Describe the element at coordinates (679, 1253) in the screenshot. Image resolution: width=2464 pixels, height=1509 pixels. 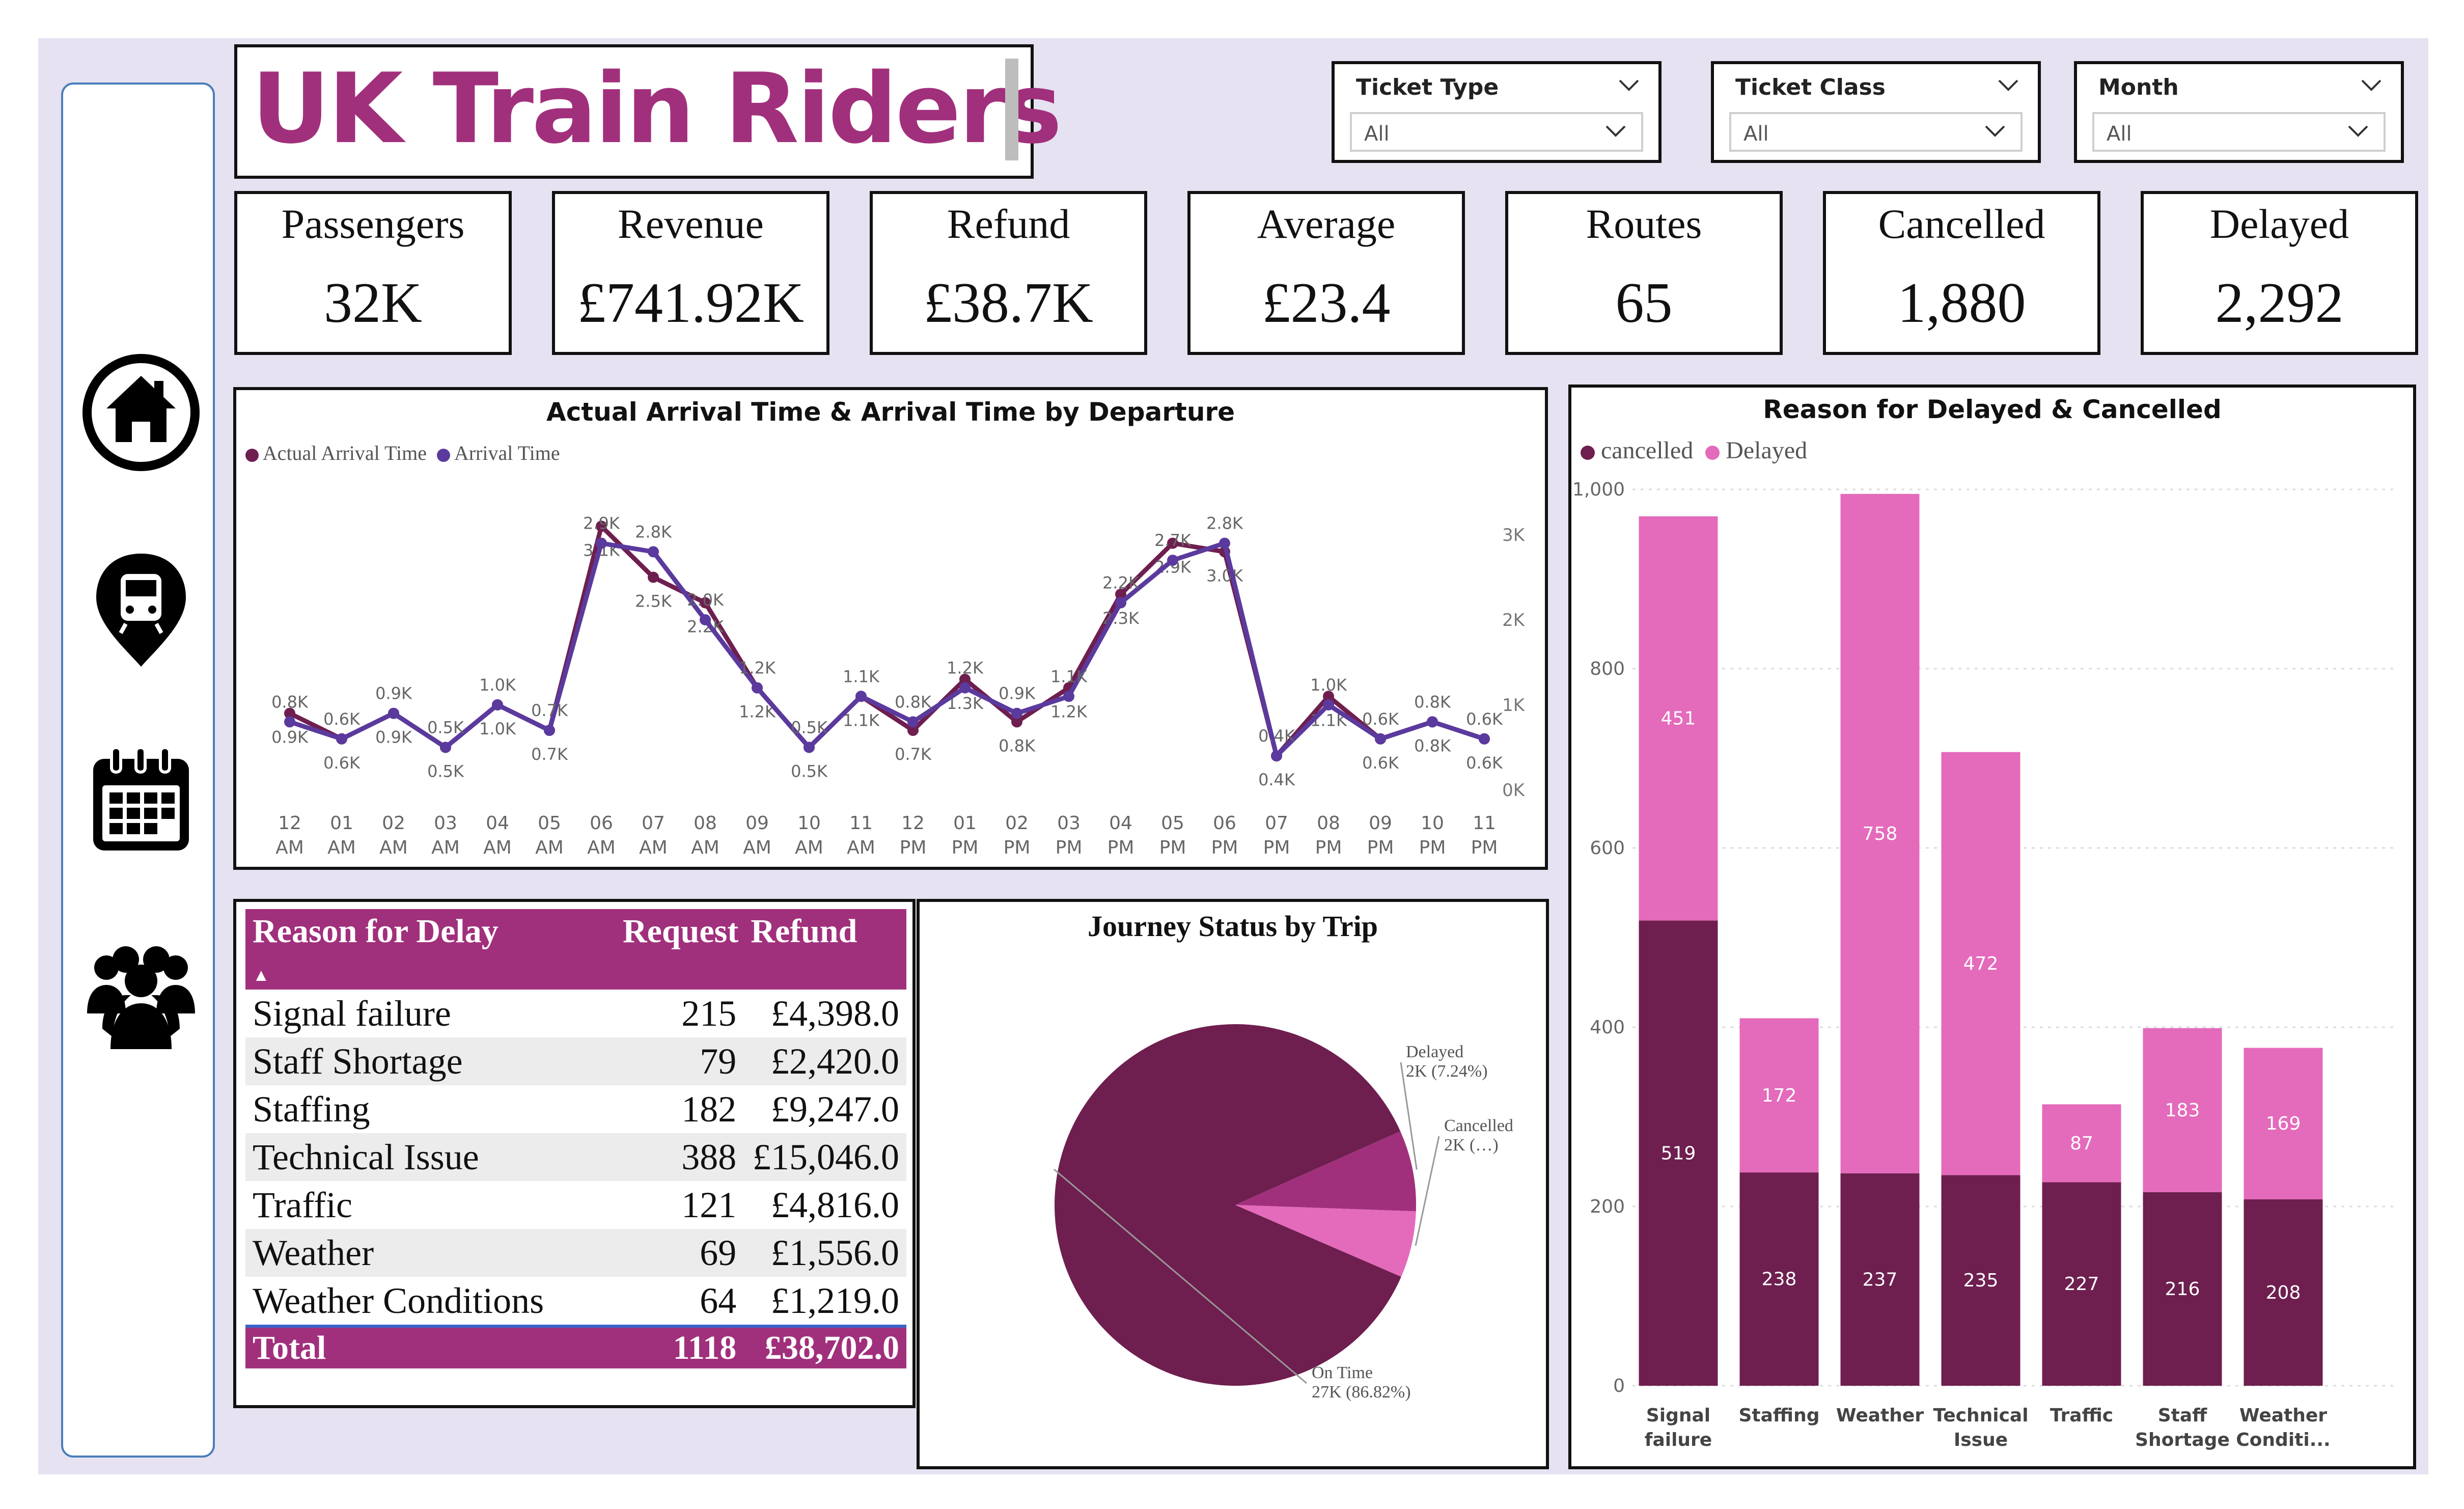
I see `request-cell: 69` at that location.